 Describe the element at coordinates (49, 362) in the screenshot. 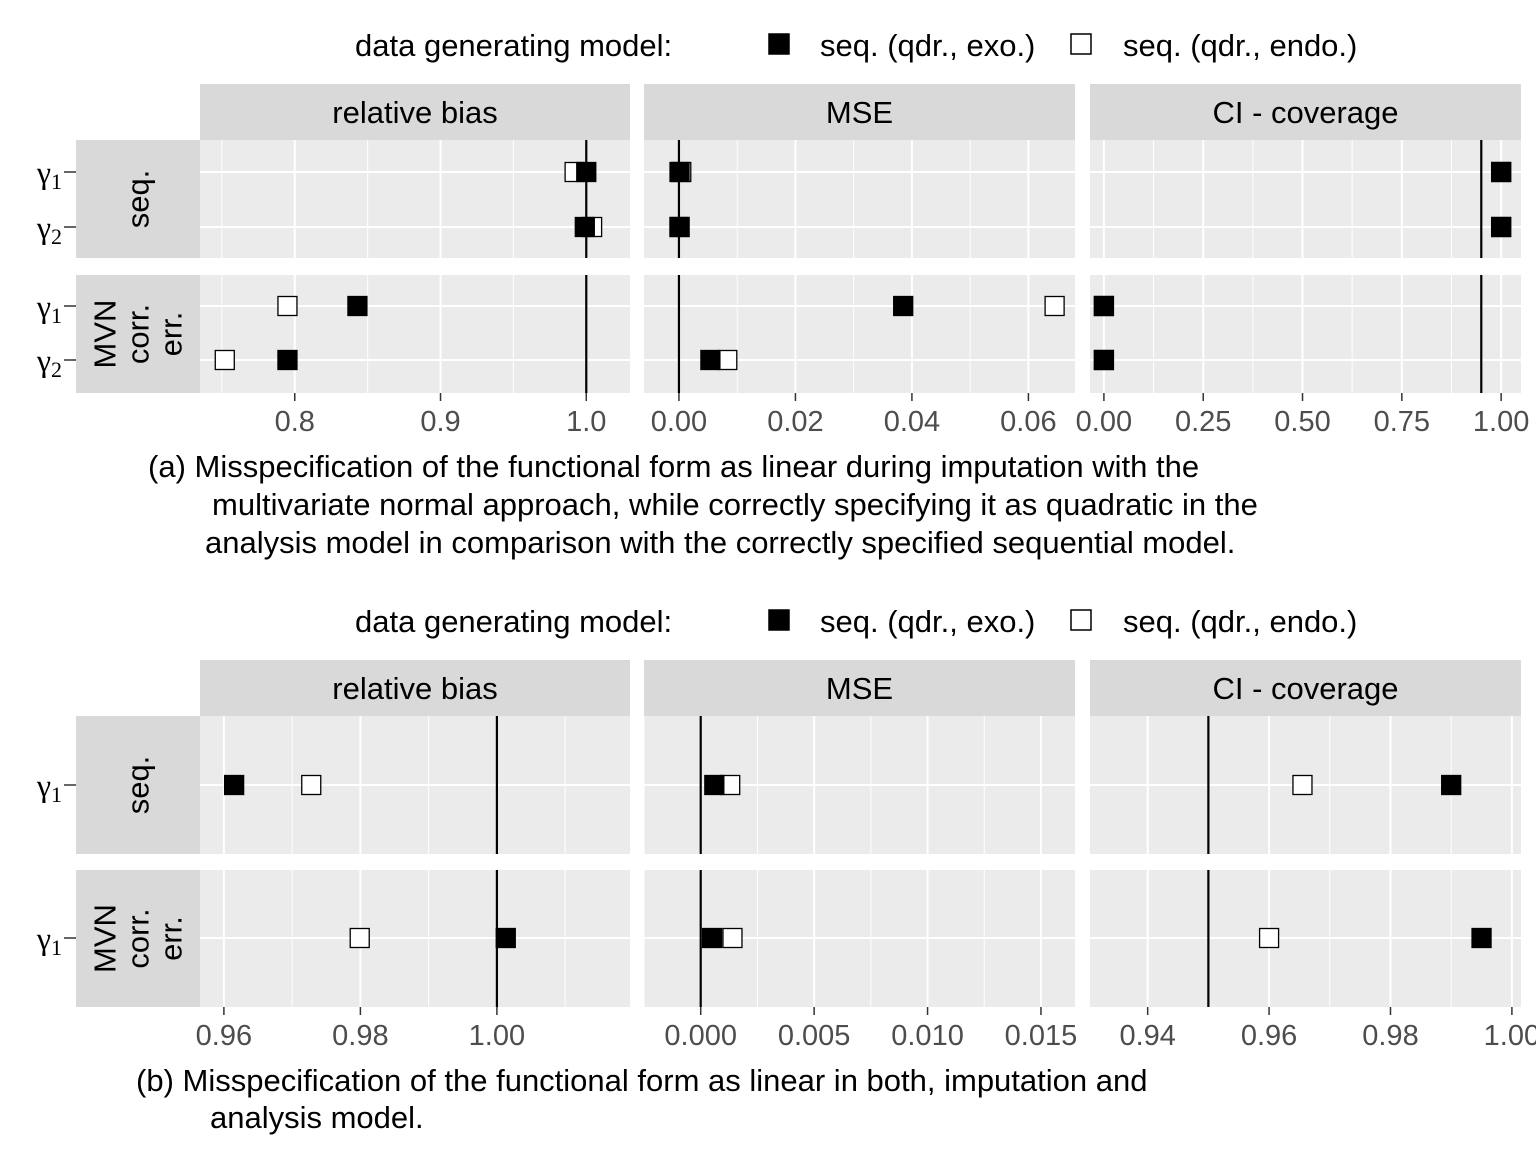

I see `panel-a-ylabel-row1-2: γ2` at that location.